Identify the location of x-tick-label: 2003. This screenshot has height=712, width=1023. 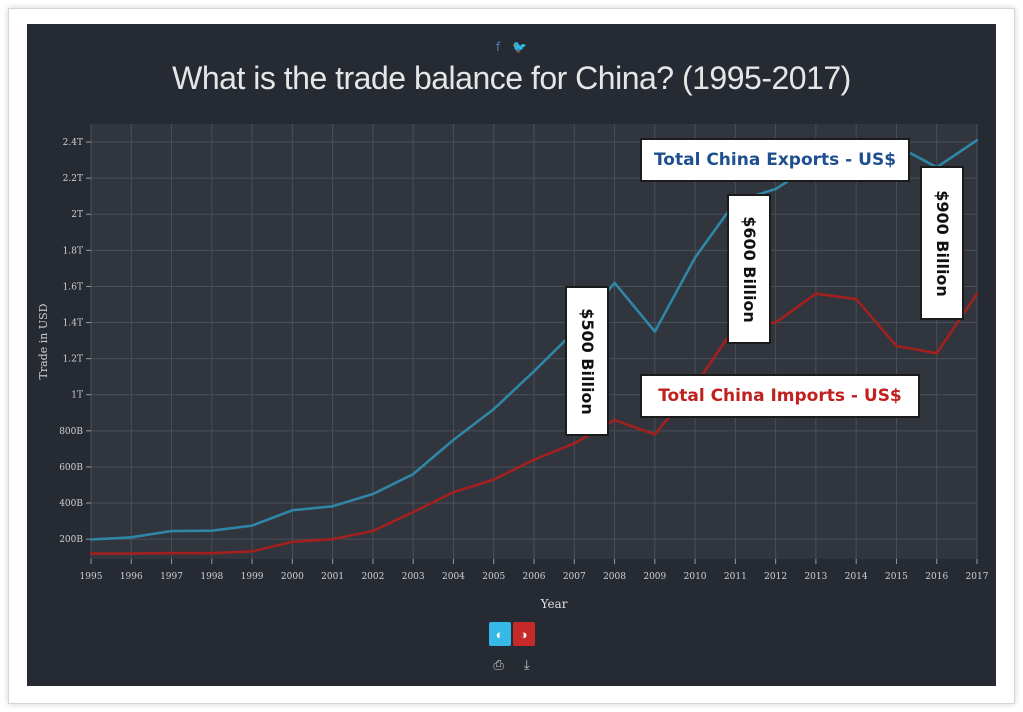
(413, 577).